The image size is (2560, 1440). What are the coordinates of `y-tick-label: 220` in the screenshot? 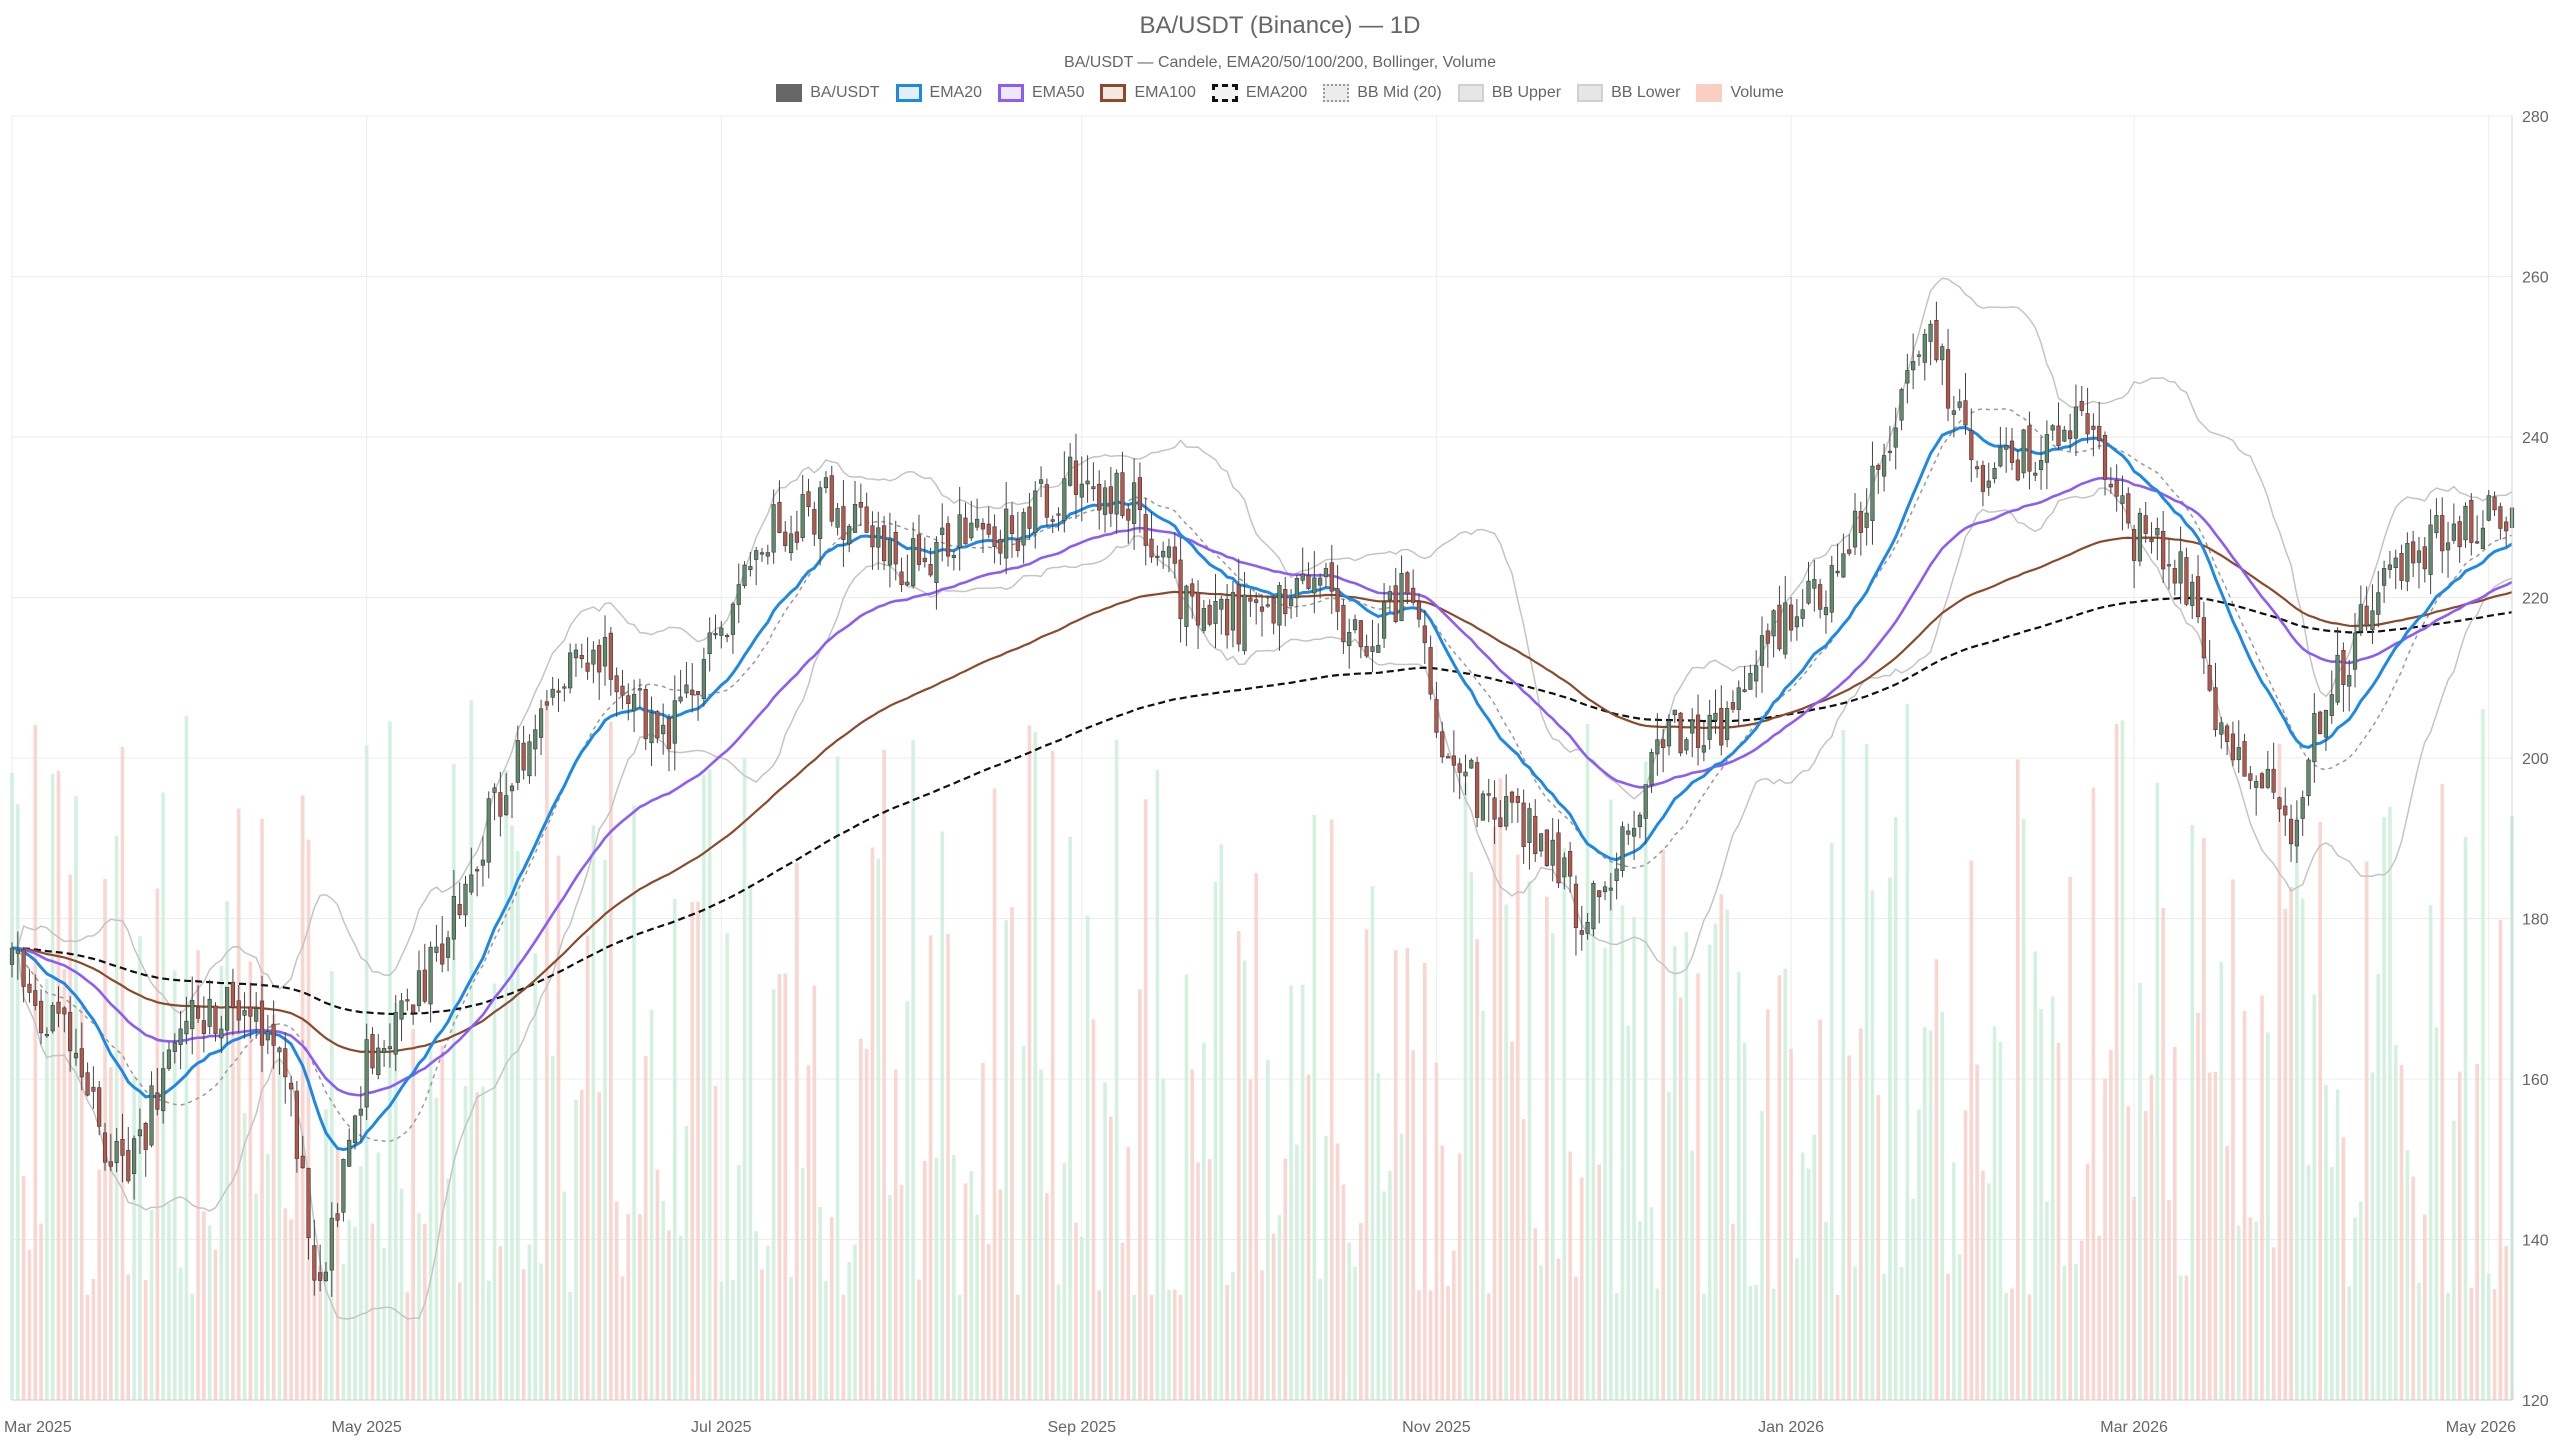 It's located at (2535, 599).